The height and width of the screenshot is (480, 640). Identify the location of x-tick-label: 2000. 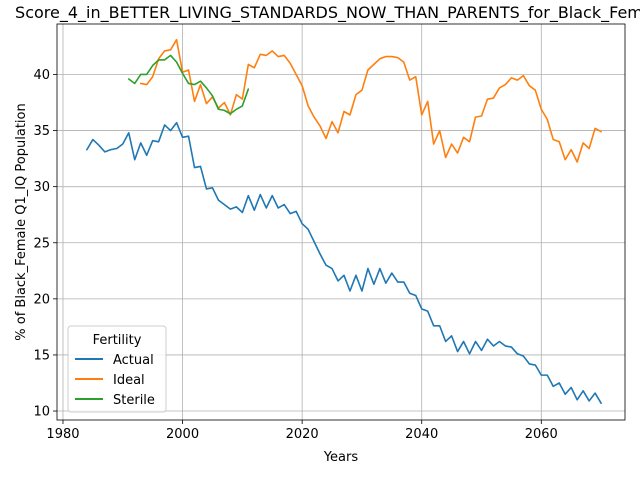
(182, 434).